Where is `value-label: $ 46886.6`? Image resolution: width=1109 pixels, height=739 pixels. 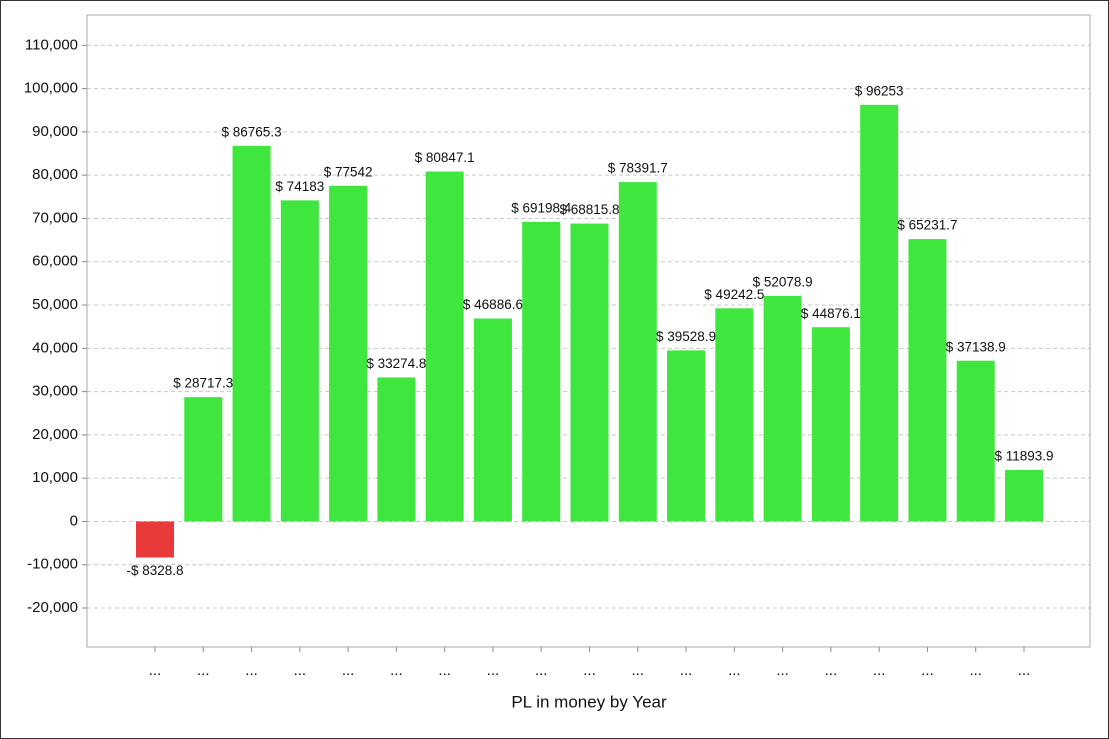 value-label: $ 46886.6 is located at coordinates (493, 304).